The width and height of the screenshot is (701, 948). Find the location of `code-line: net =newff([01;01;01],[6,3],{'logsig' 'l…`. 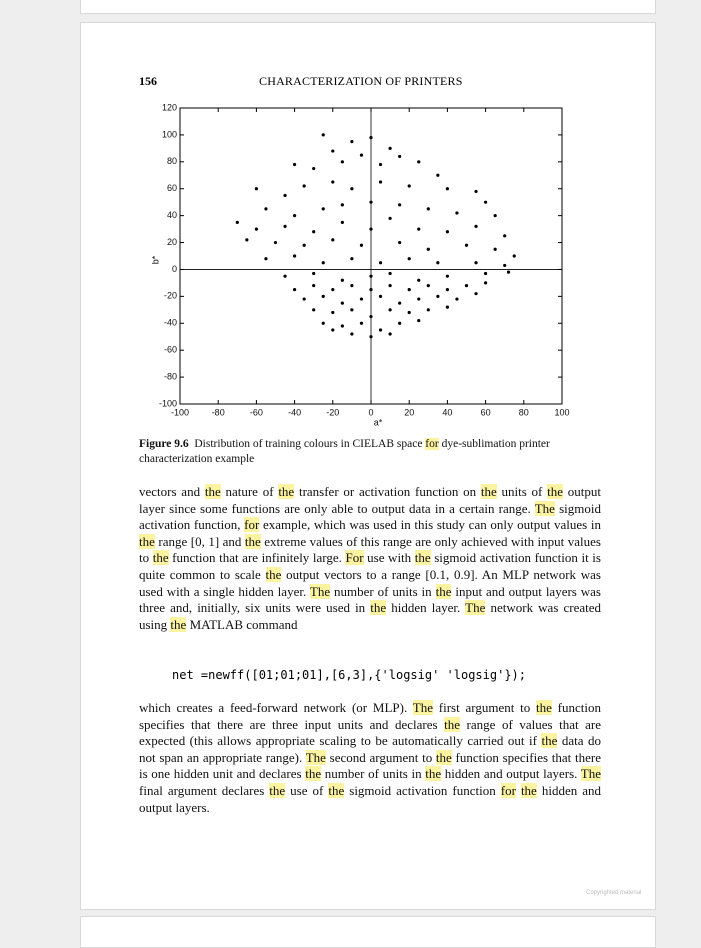

code-line: net =newff([01;01;01],[6,3],{'logsig' 'l… is located at coordinates (349, 675).